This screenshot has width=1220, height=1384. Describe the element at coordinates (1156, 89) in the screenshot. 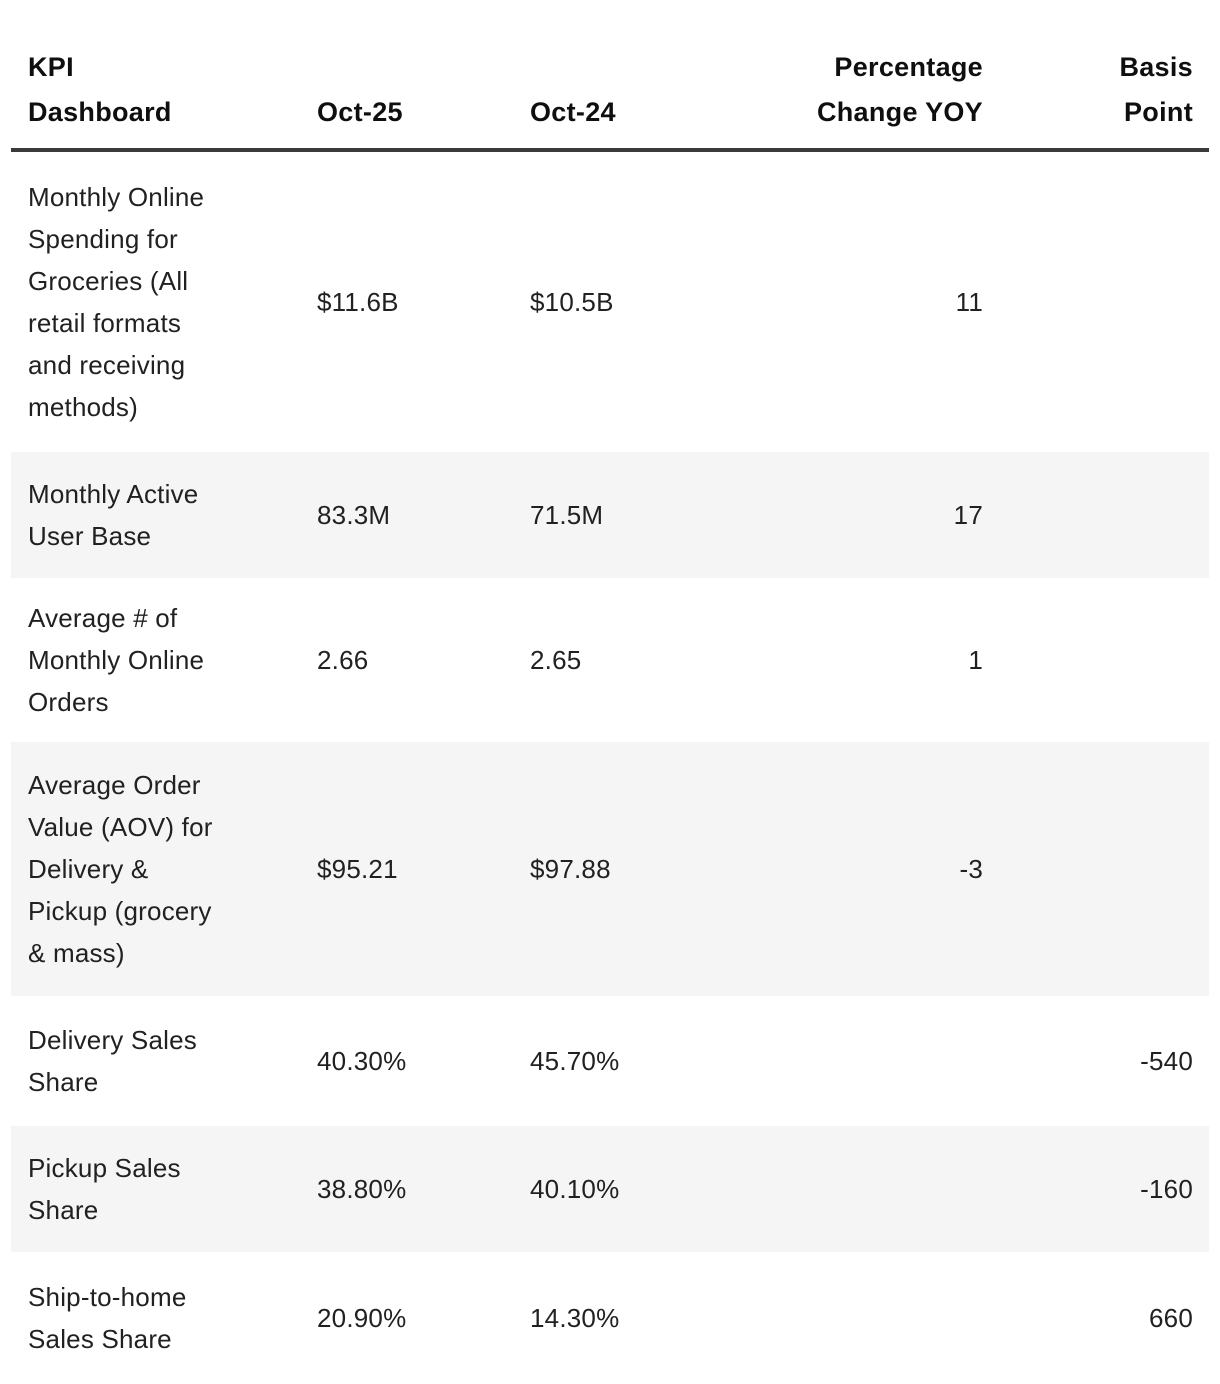

I see `header-cell-basis-point: Basis Point` at that location.